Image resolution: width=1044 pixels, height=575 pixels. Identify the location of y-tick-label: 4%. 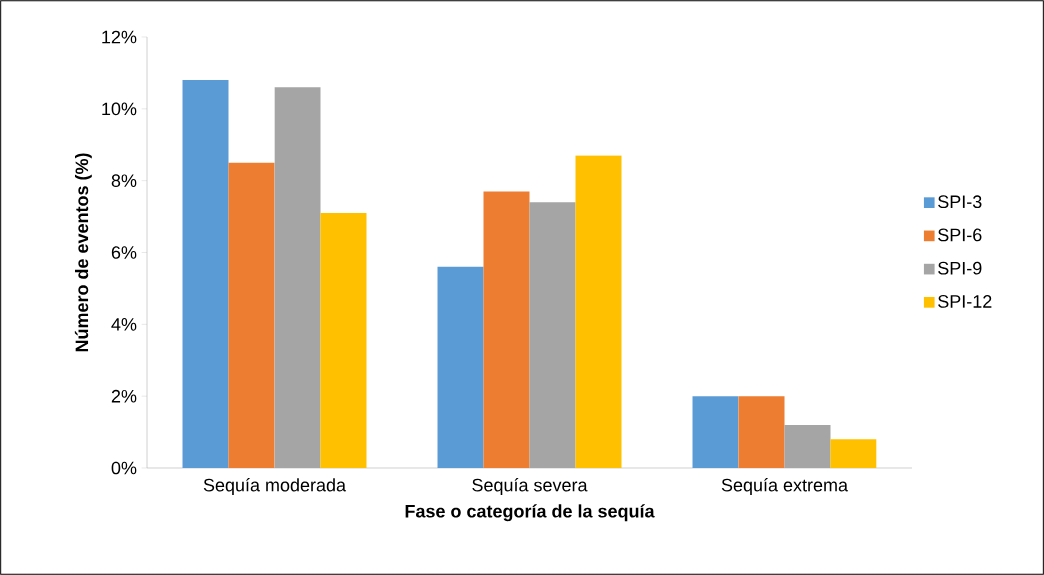
(124, 324).